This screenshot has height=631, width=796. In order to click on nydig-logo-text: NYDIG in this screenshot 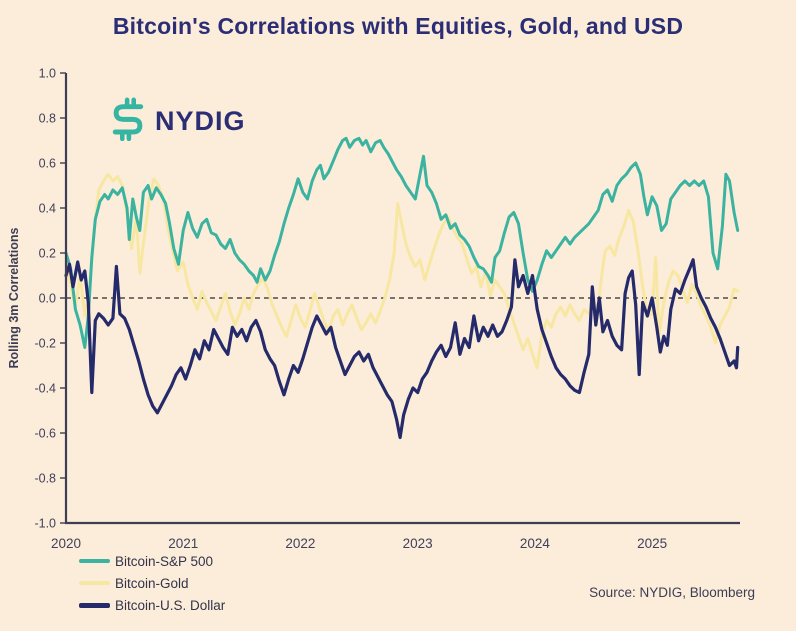, I will do `click(200, 121)`.